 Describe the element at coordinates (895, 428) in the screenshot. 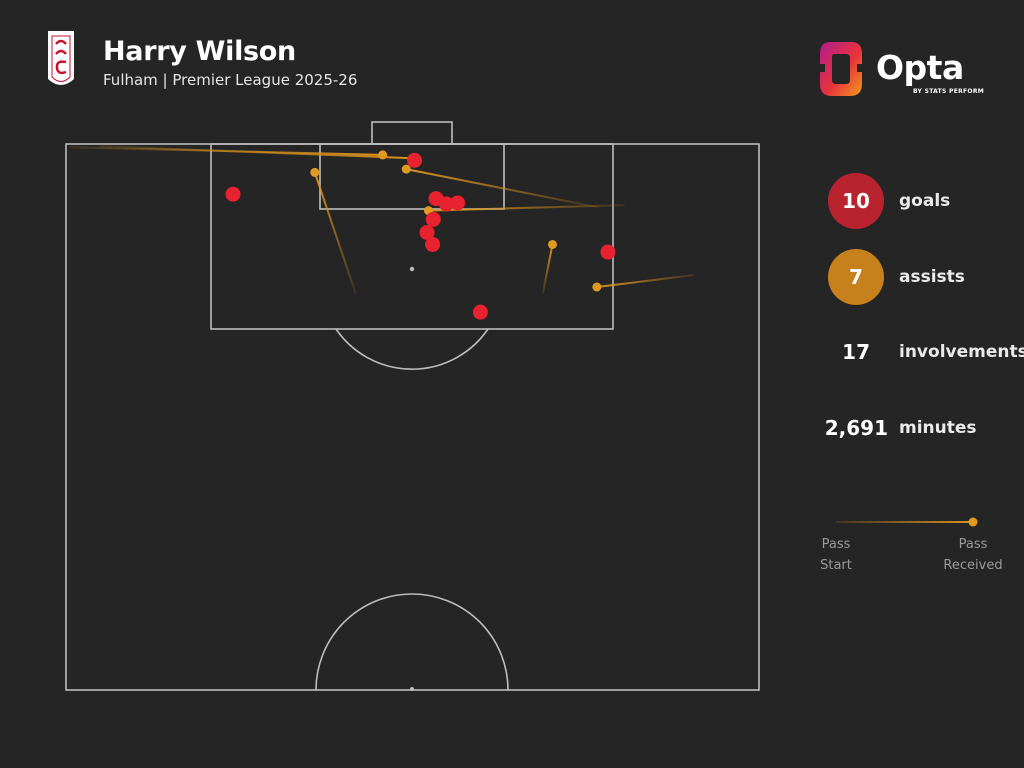

I see `minutes-stat: 2,691 minutes` at that location.